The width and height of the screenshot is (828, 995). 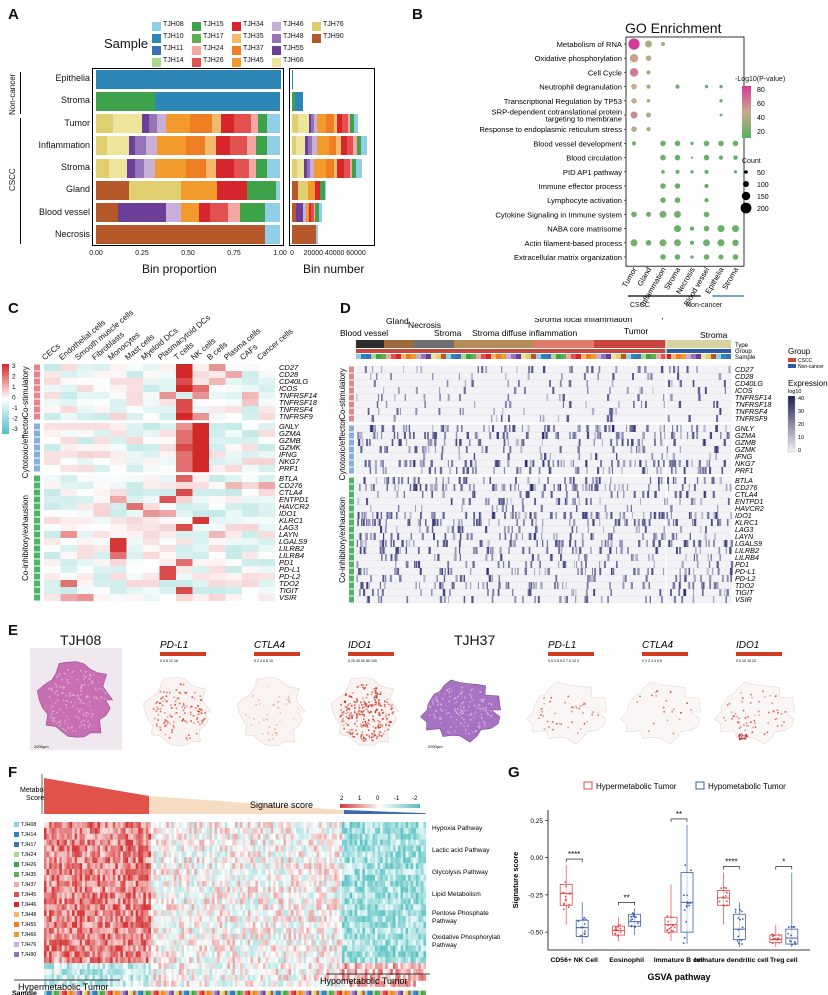 I want to click on signature-scale, so click(x=380, y=806).